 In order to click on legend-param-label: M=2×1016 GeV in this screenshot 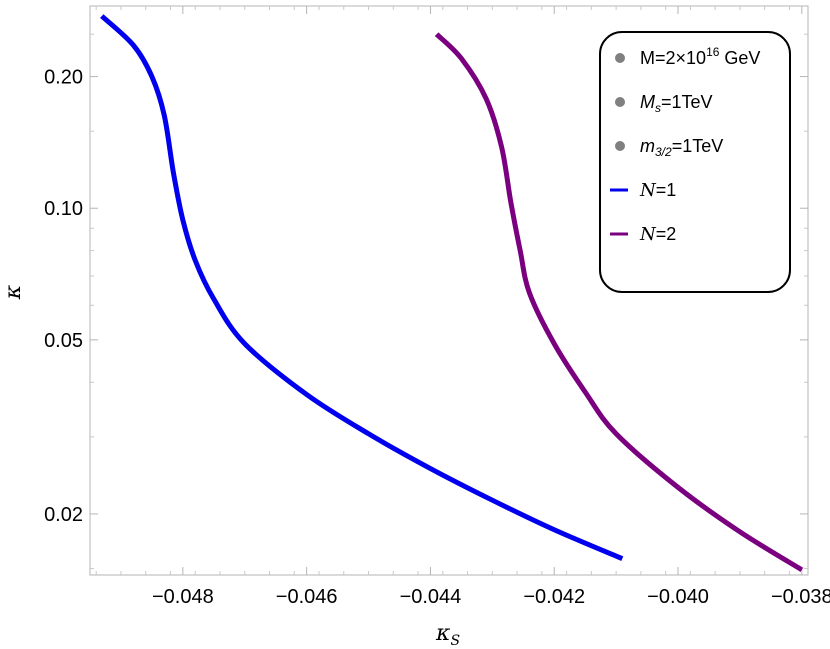, I will do `click(700, 56)`.